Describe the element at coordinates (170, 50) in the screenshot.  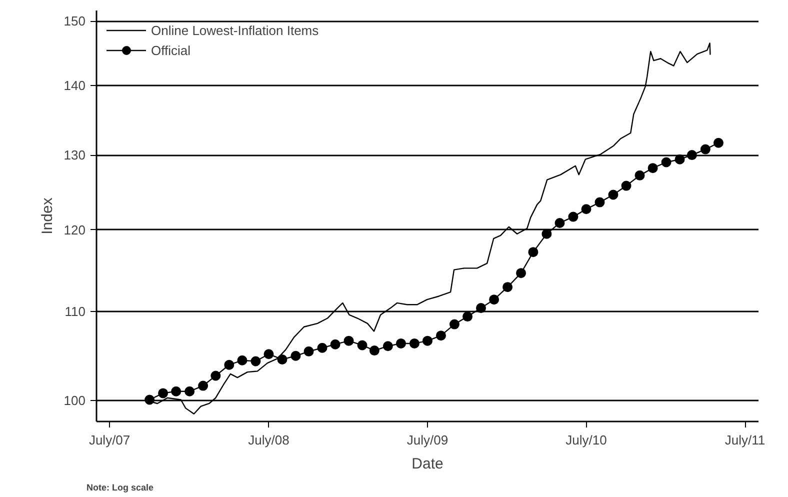
I see `legend-label: Official` at that location.